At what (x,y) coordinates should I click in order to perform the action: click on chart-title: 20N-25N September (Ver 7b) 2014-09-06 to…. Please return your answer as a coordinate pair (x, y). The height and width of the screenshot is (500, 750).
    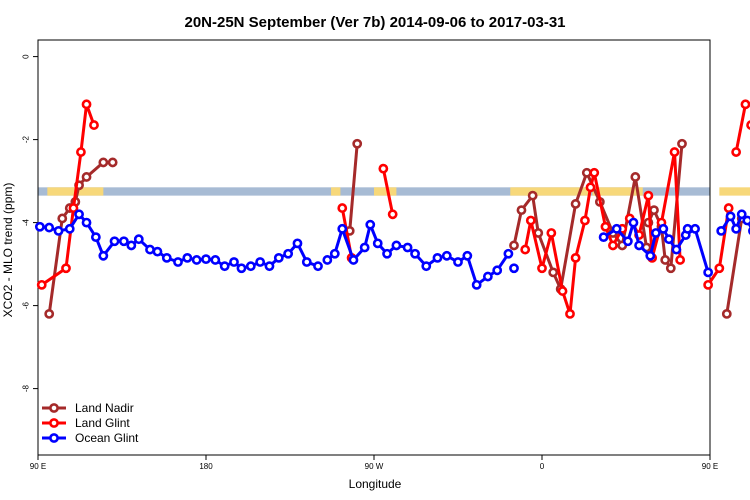
    Looking at the image, I should click on (374, 22).